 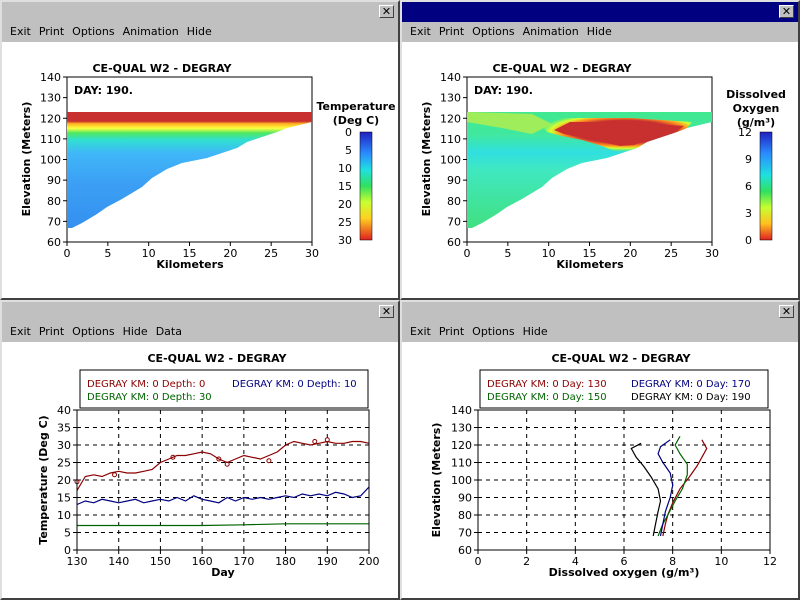 What do you see at coordinates (77, 561) in the screenshot?
I see `x-tick-label: 130` at bounding box center [77, 561].